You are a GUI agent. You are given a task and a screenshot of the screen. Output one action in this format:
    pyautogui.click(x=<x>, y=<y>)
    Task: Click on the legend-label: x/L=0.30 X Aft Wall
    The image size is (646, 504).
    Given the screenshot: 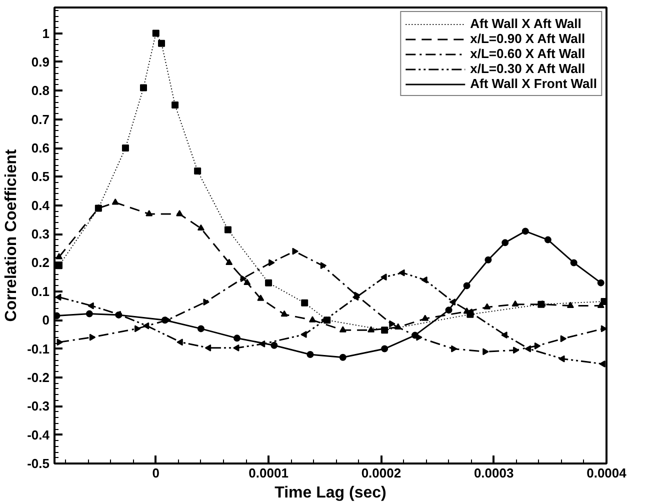 What is the action you would take?
    pyautogui.click(x=528, y=68)
    